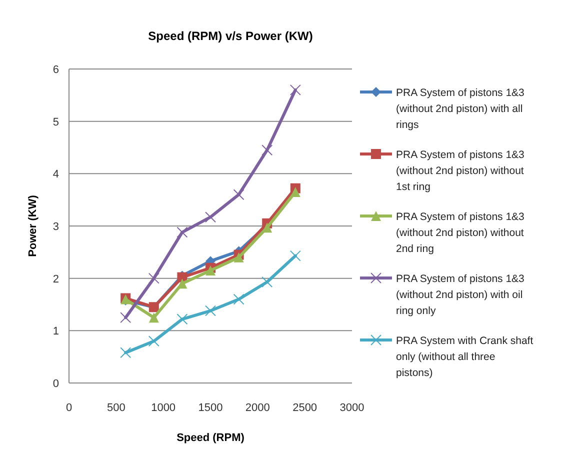 The image size is (571, 470). What do you see at coordinates (210, 438) in the screenshot?
I see `x-axis-title: Speed (RPM)` at bounding box center [210, 438].